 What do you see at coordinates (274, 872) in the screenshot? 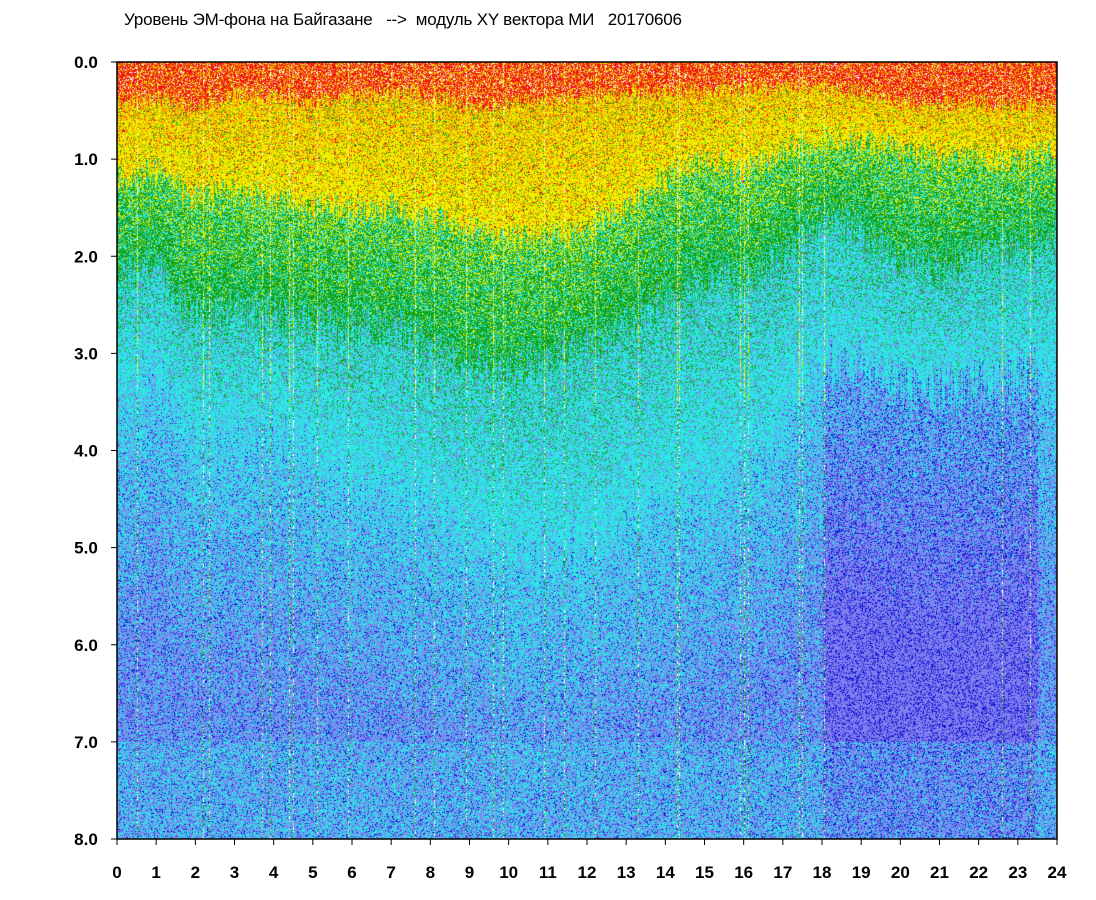
I see `x-tick-label: 4` at bounding box center [274, 872].